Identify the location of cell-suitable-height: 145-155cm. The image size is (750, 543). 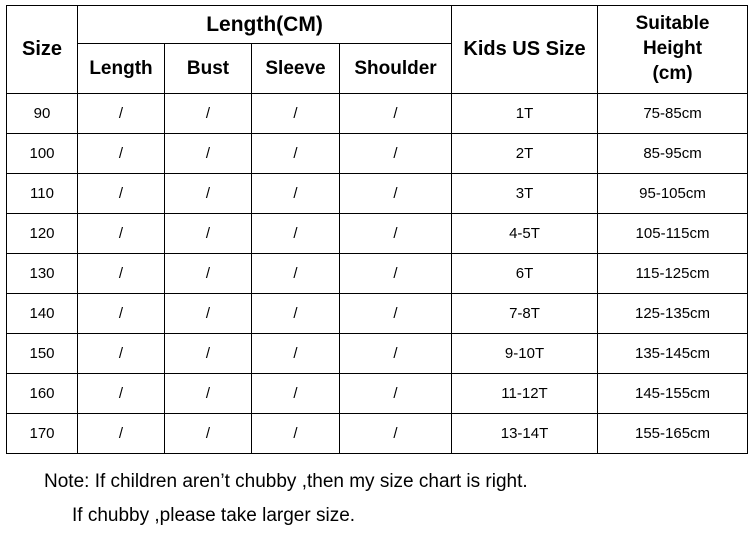
(673, 393).